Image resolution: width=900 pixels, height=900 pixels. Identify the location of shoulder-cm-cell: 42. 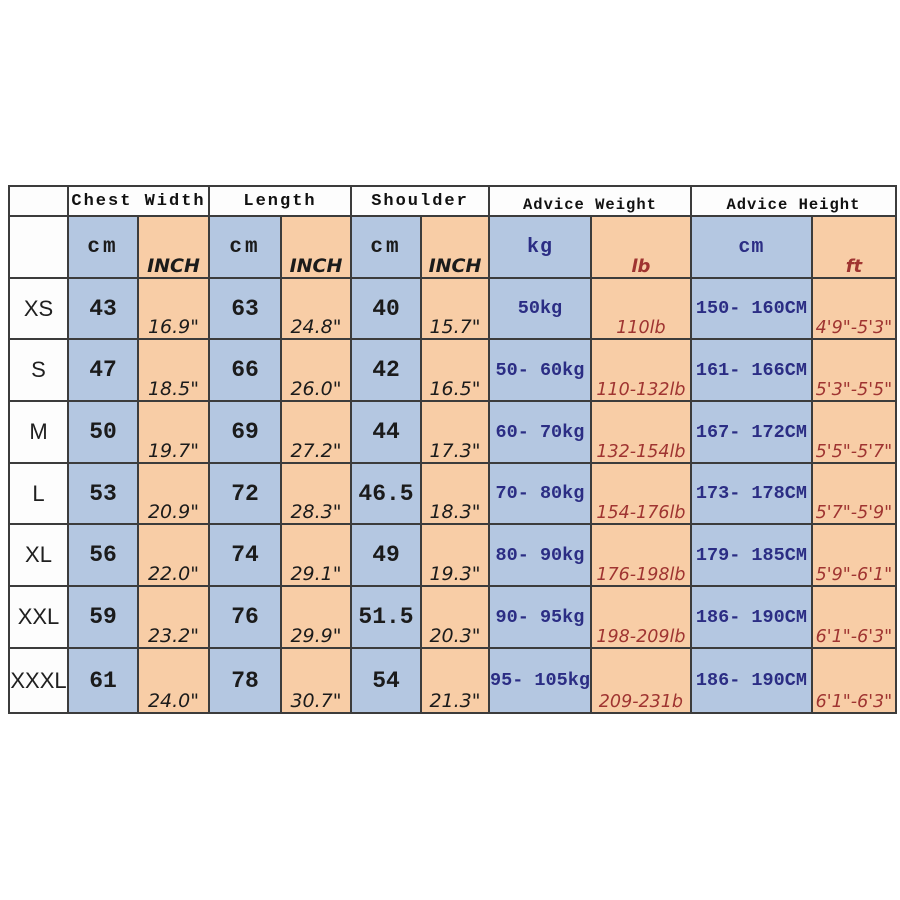
(386, 370).